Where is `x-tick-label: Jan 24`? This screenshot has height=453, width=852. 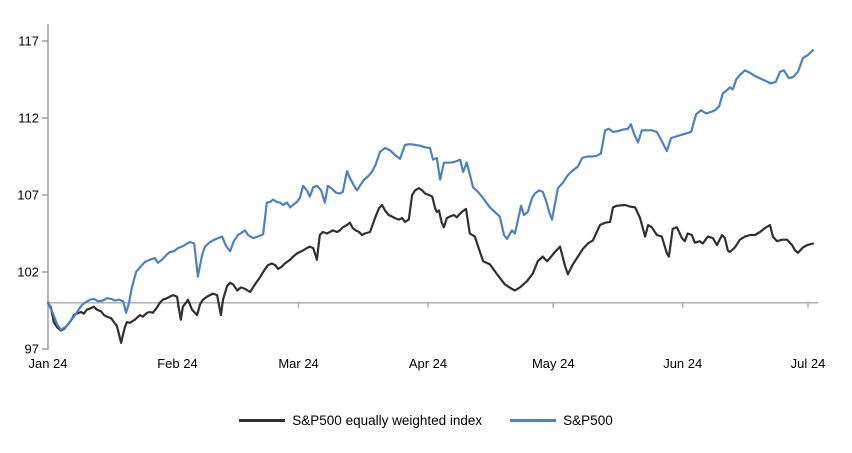 x-tick-label: Jan 24 is located at coordinates (47, 363).